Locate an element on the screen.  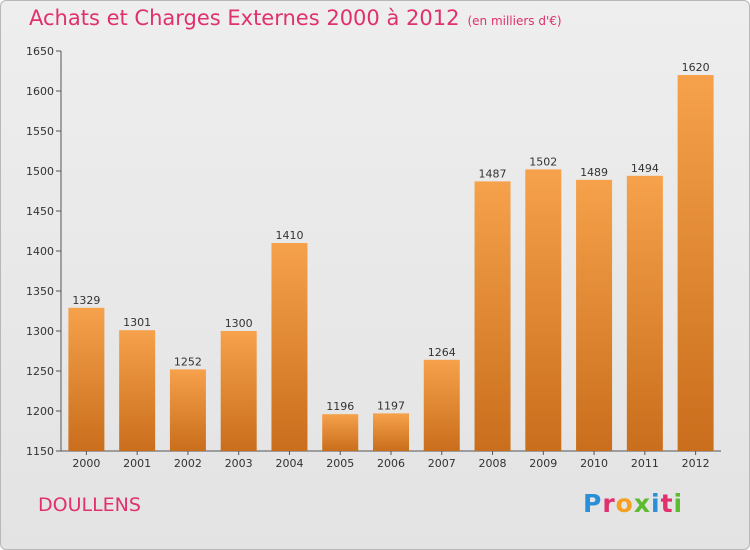
bar-data-label: 1264 is located at coordinates (442, 352).